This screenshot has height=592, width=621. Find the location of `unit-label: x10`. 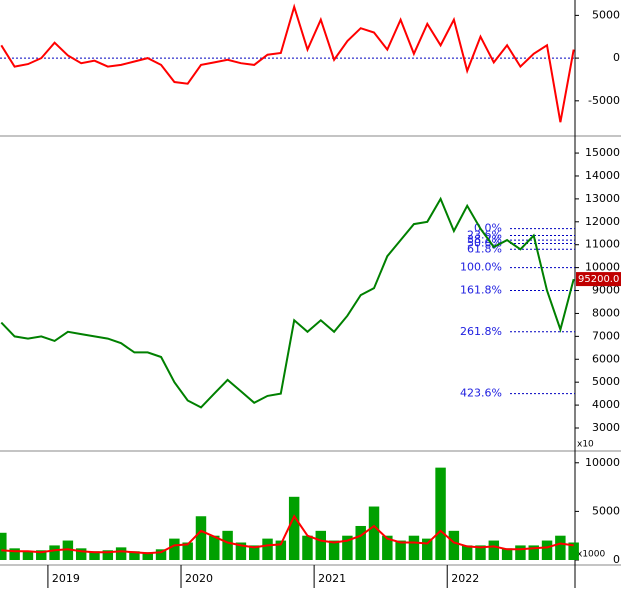

unit-label: x10 is located at coordinates (585, 445).